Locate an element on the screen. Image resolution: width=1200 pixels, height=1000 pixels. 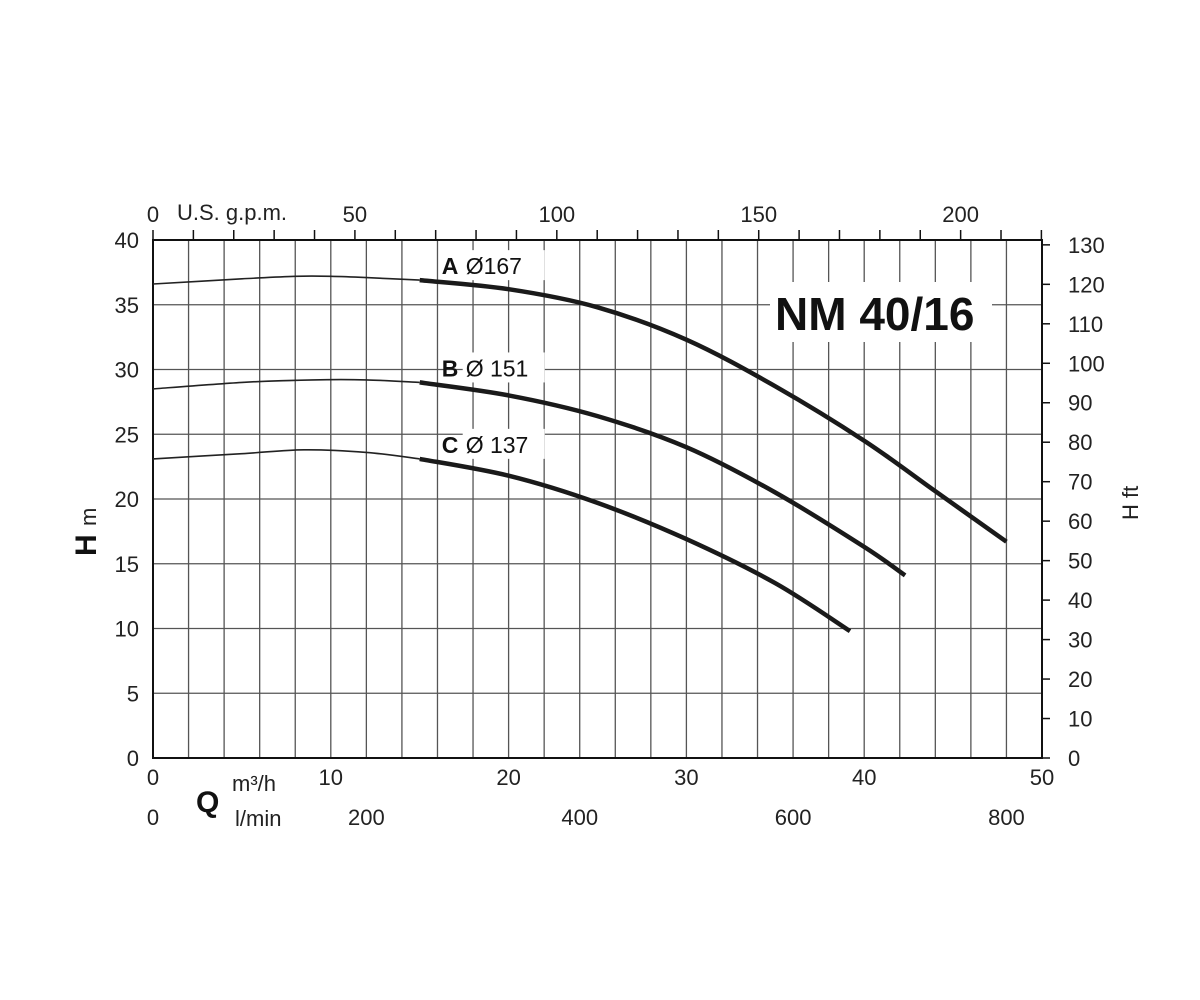
curve-c is located at coordinates (635, 544).